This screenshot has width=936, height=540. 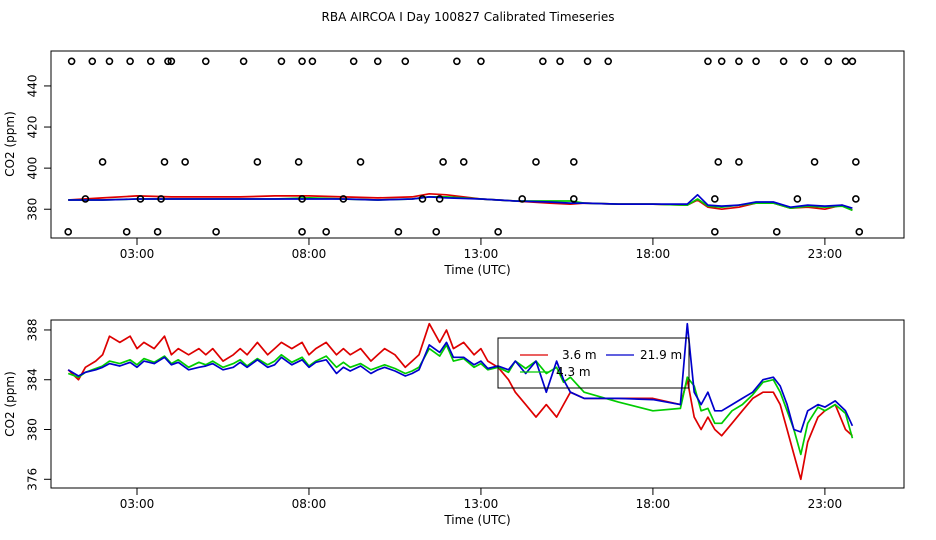 What do you see at coordinates (33, 168) in the screenshot?
I see `y-tick-label: 400` at bounding box center [33, 168].